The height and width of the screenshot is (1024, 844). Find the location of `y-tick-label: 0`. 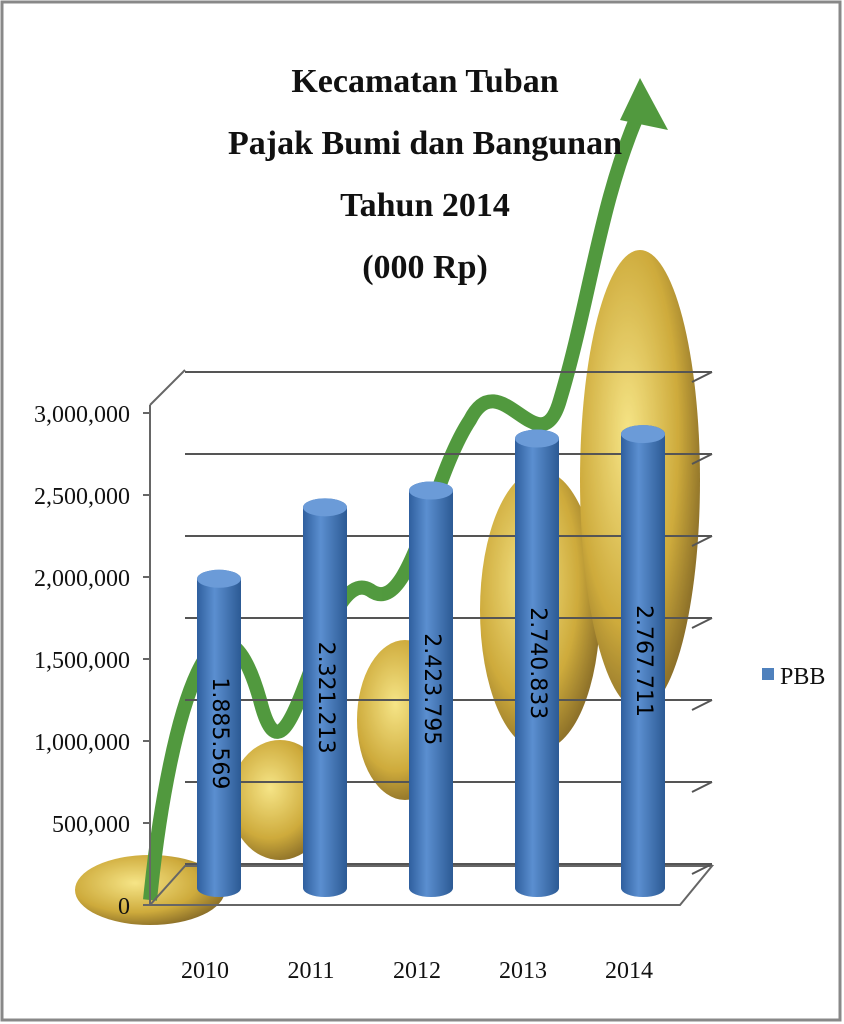

y-tick-label: 0 is located at coordinates (124, 907).